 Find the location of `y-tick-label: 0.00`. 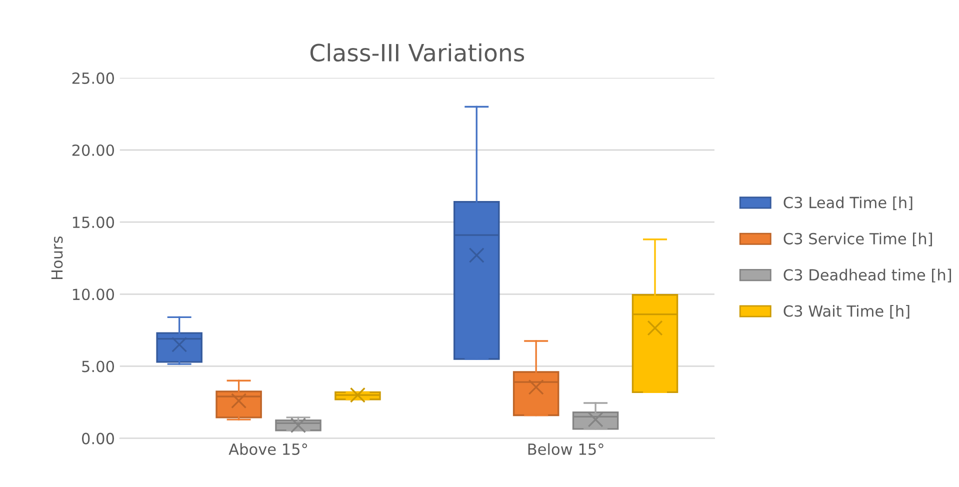

y-tick-label: 0.00 is located at coordinates (98, 438).